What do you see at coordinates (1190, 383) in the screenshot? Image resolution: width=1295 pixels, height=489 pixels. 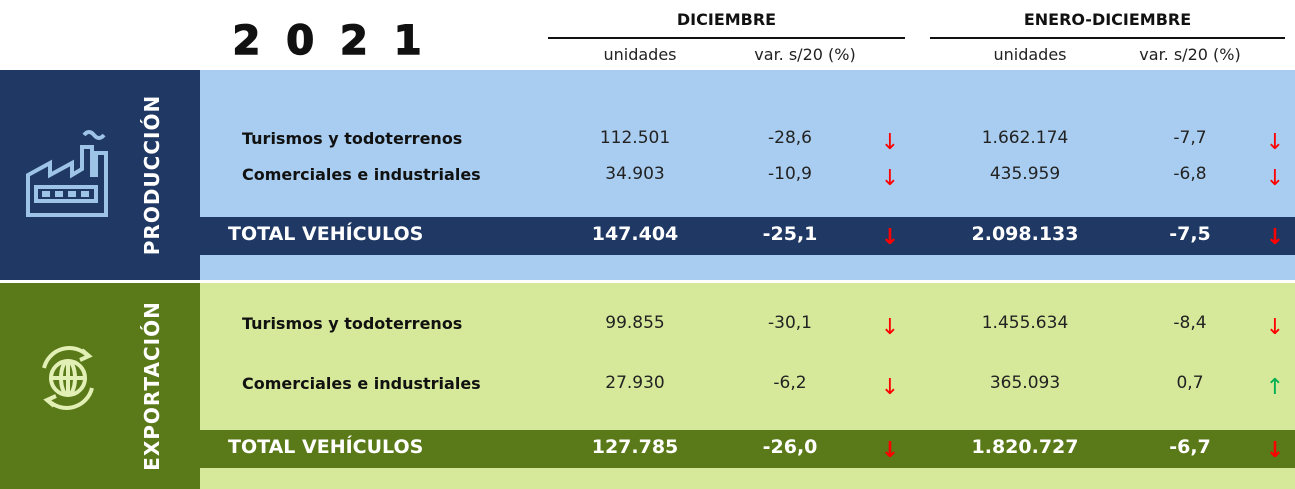 I see `cell: 0,7` at bounding box center [1190, 383].